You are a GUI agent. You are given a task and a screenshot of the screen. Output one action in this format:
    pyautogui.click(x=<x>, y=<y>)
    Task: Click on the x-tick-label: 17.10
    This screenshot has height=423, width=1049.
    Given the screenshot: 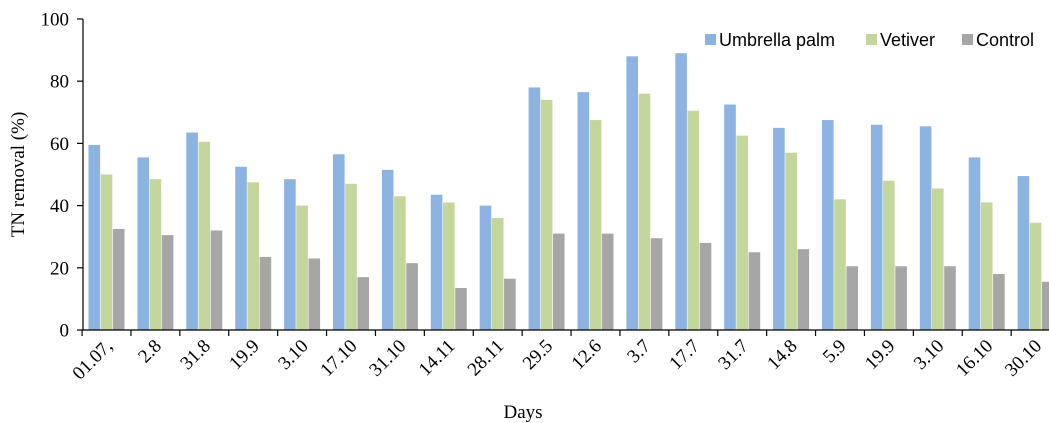 What is the action you would take?
    pyautogui.click(x=338, y=358)
    